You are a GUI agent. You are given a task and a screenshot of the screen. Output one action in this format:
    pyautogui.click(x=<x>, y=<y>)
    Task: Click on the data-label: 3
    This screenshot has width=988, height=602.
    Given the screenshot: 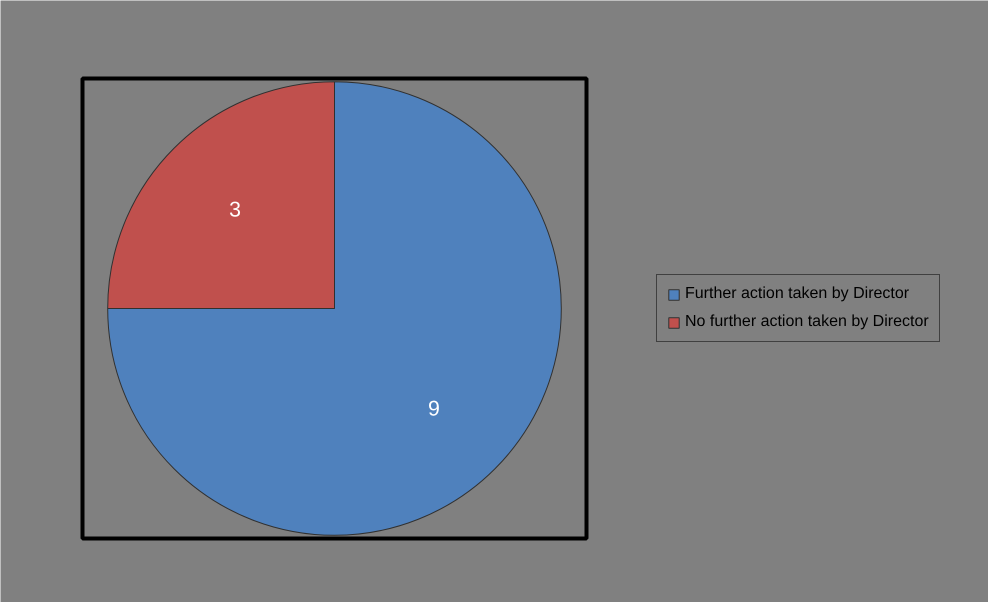 What is the action you would take?
    pyautogui.click(x=235, y=210)
    